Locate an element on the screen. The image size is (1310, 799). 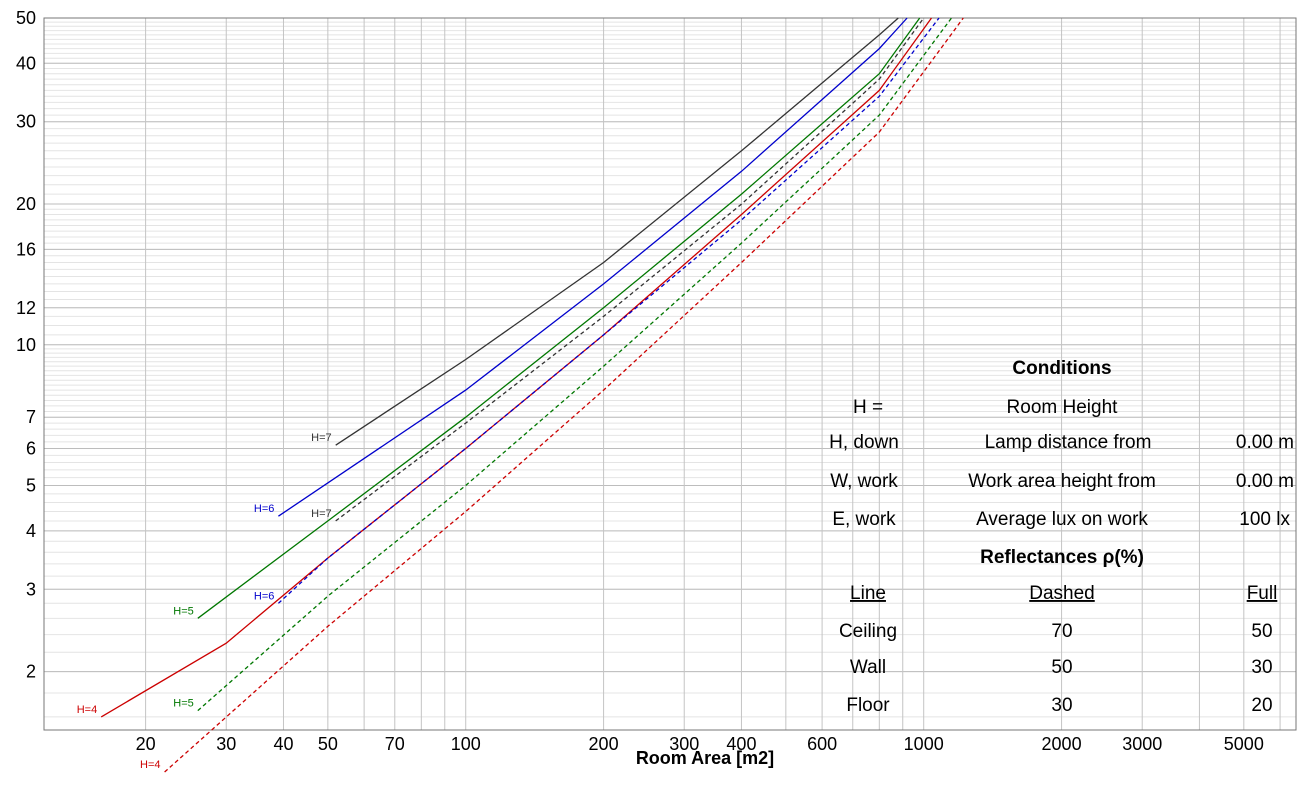
x-axis-label: Room Area [m2] is located at coordinates (705, 758).